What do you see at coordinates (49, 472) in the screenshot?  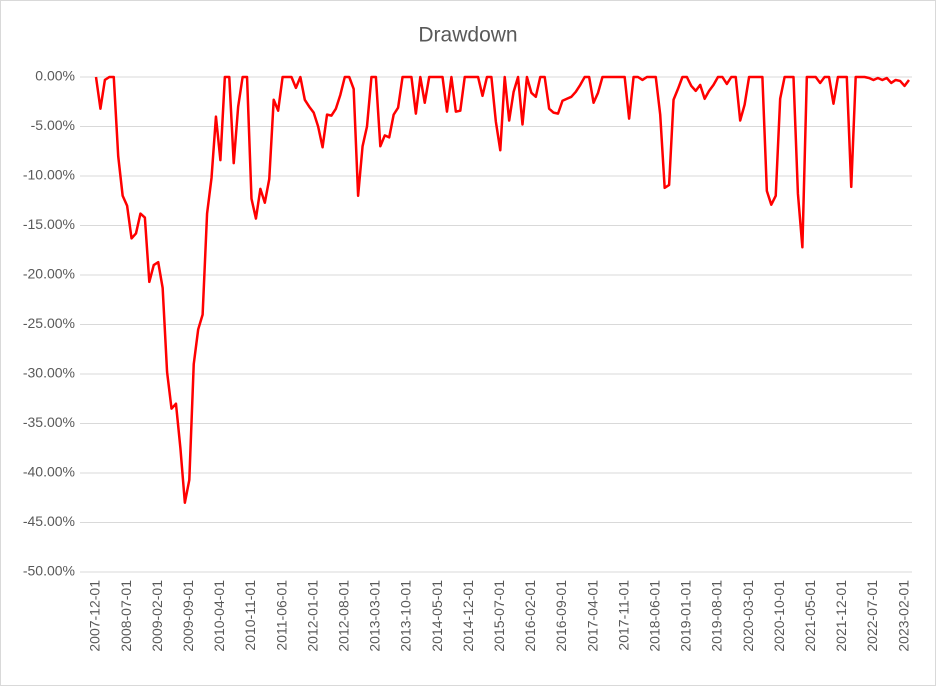 I see `y-tick-label: -40.00%` at bounding box center [49, 472].